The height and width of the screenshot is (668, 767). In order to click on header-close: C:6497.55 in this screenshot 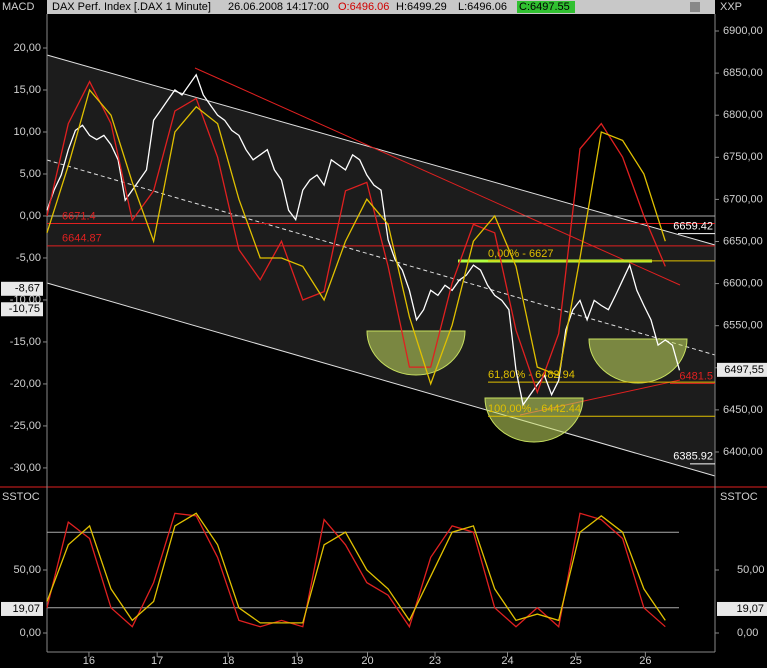, I will do `click(544, 7)`.